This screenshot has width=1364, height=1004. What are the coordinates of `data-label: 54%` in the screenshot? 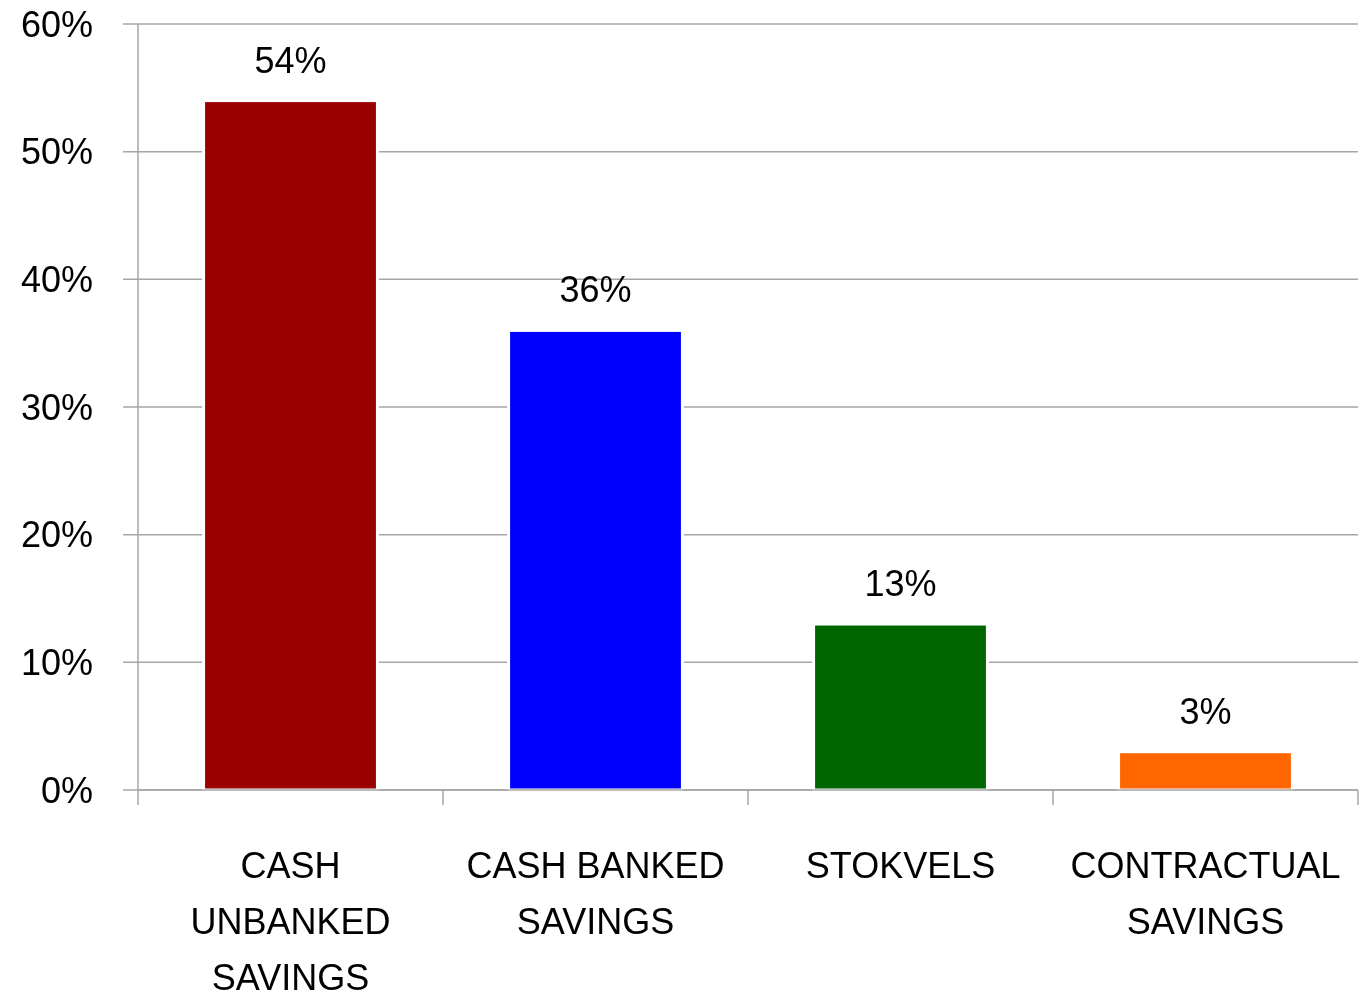 It's located at (290, 60).